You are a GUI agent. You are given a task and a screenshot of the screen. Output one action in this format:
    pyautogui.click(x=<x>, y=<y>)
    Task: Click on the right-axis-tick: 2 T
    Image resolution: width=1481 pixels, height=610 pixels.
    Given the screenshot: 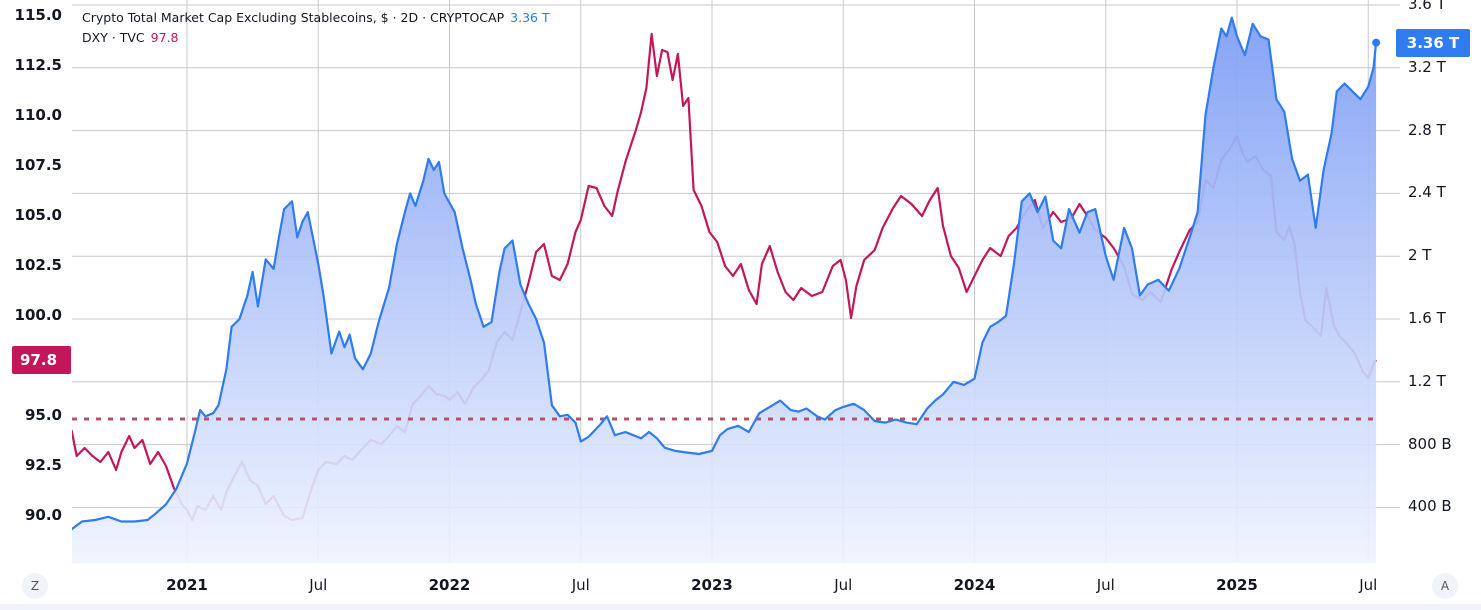 What is the action you would take?
    pyautogui.click(x=1420, y=255)
    